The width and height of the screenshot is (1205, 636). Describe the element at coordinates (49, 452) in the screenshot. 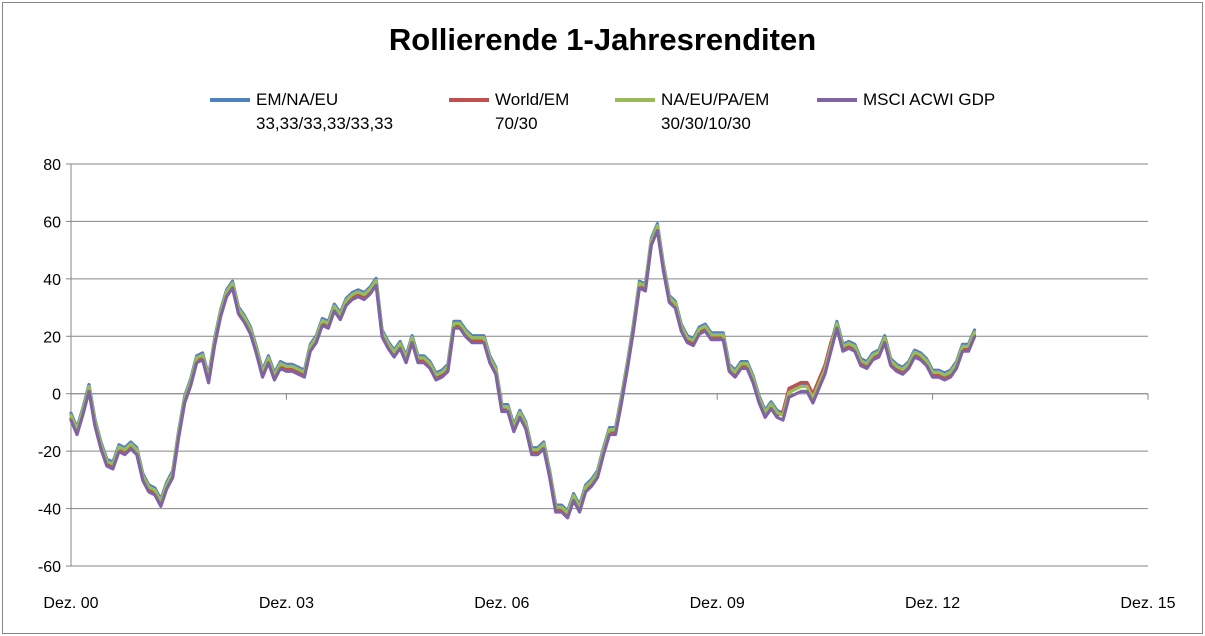

I see `y-tick-label: -20` at that location.